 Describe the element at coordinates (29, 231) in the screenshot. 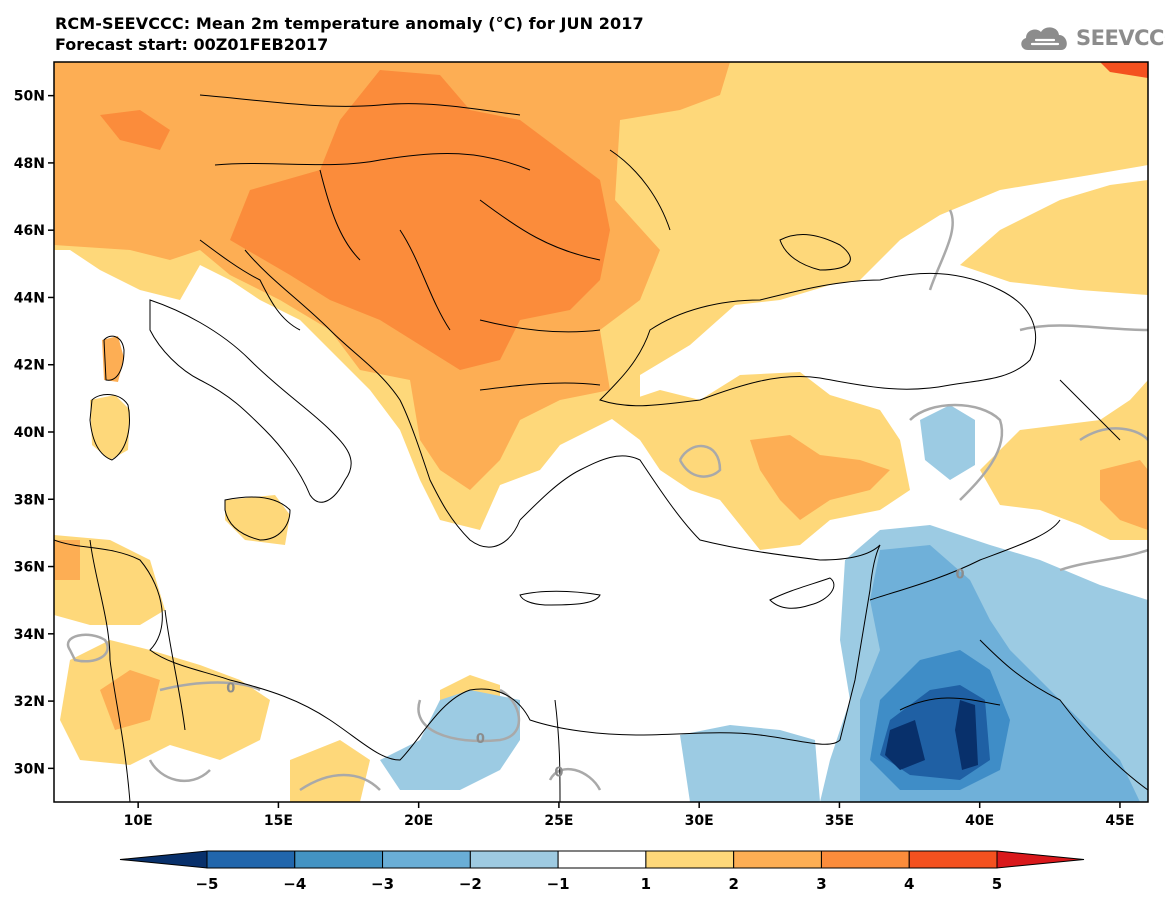

I see `lat-tick-label: 46N` at that location.